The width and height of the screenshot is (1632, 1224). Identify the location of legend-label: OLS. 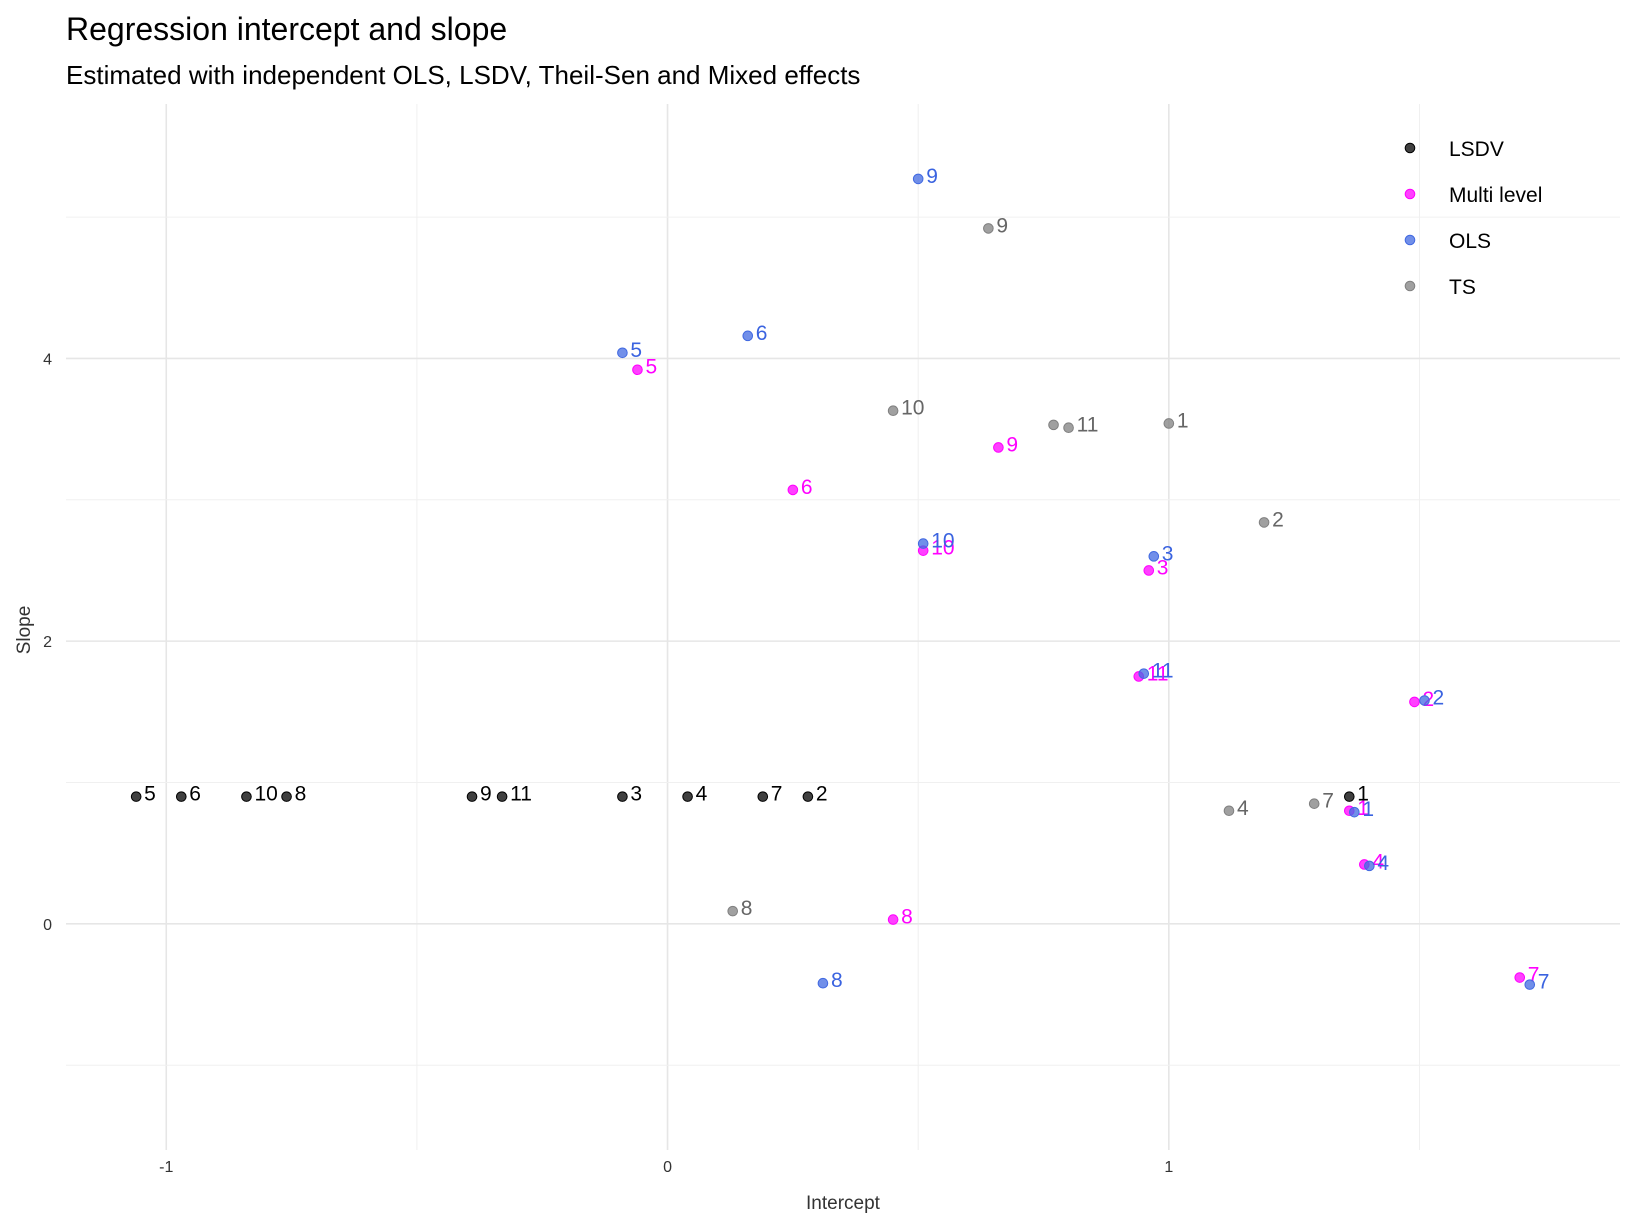
(1470, 241).